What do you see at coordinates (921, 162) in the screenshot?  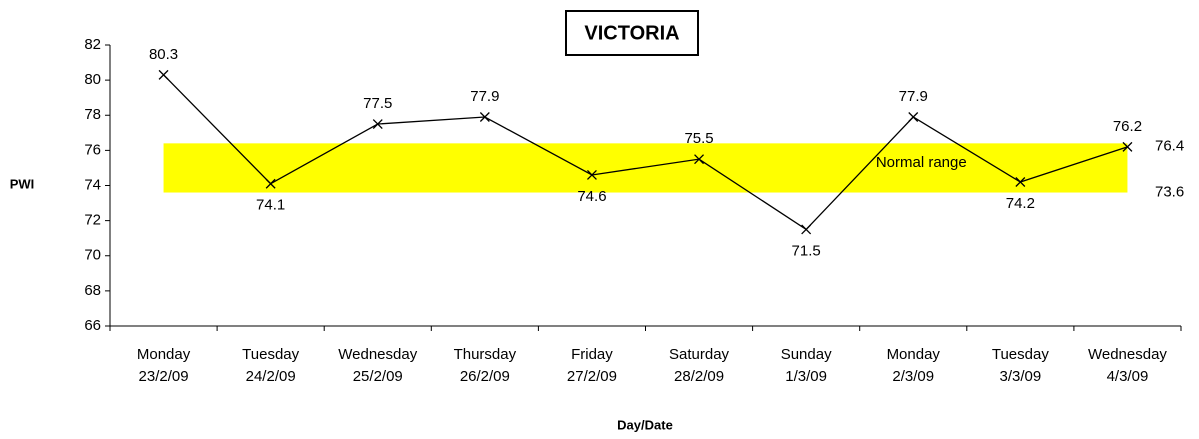 I see `band-label: Normal range` at bounding box center [921, 162].